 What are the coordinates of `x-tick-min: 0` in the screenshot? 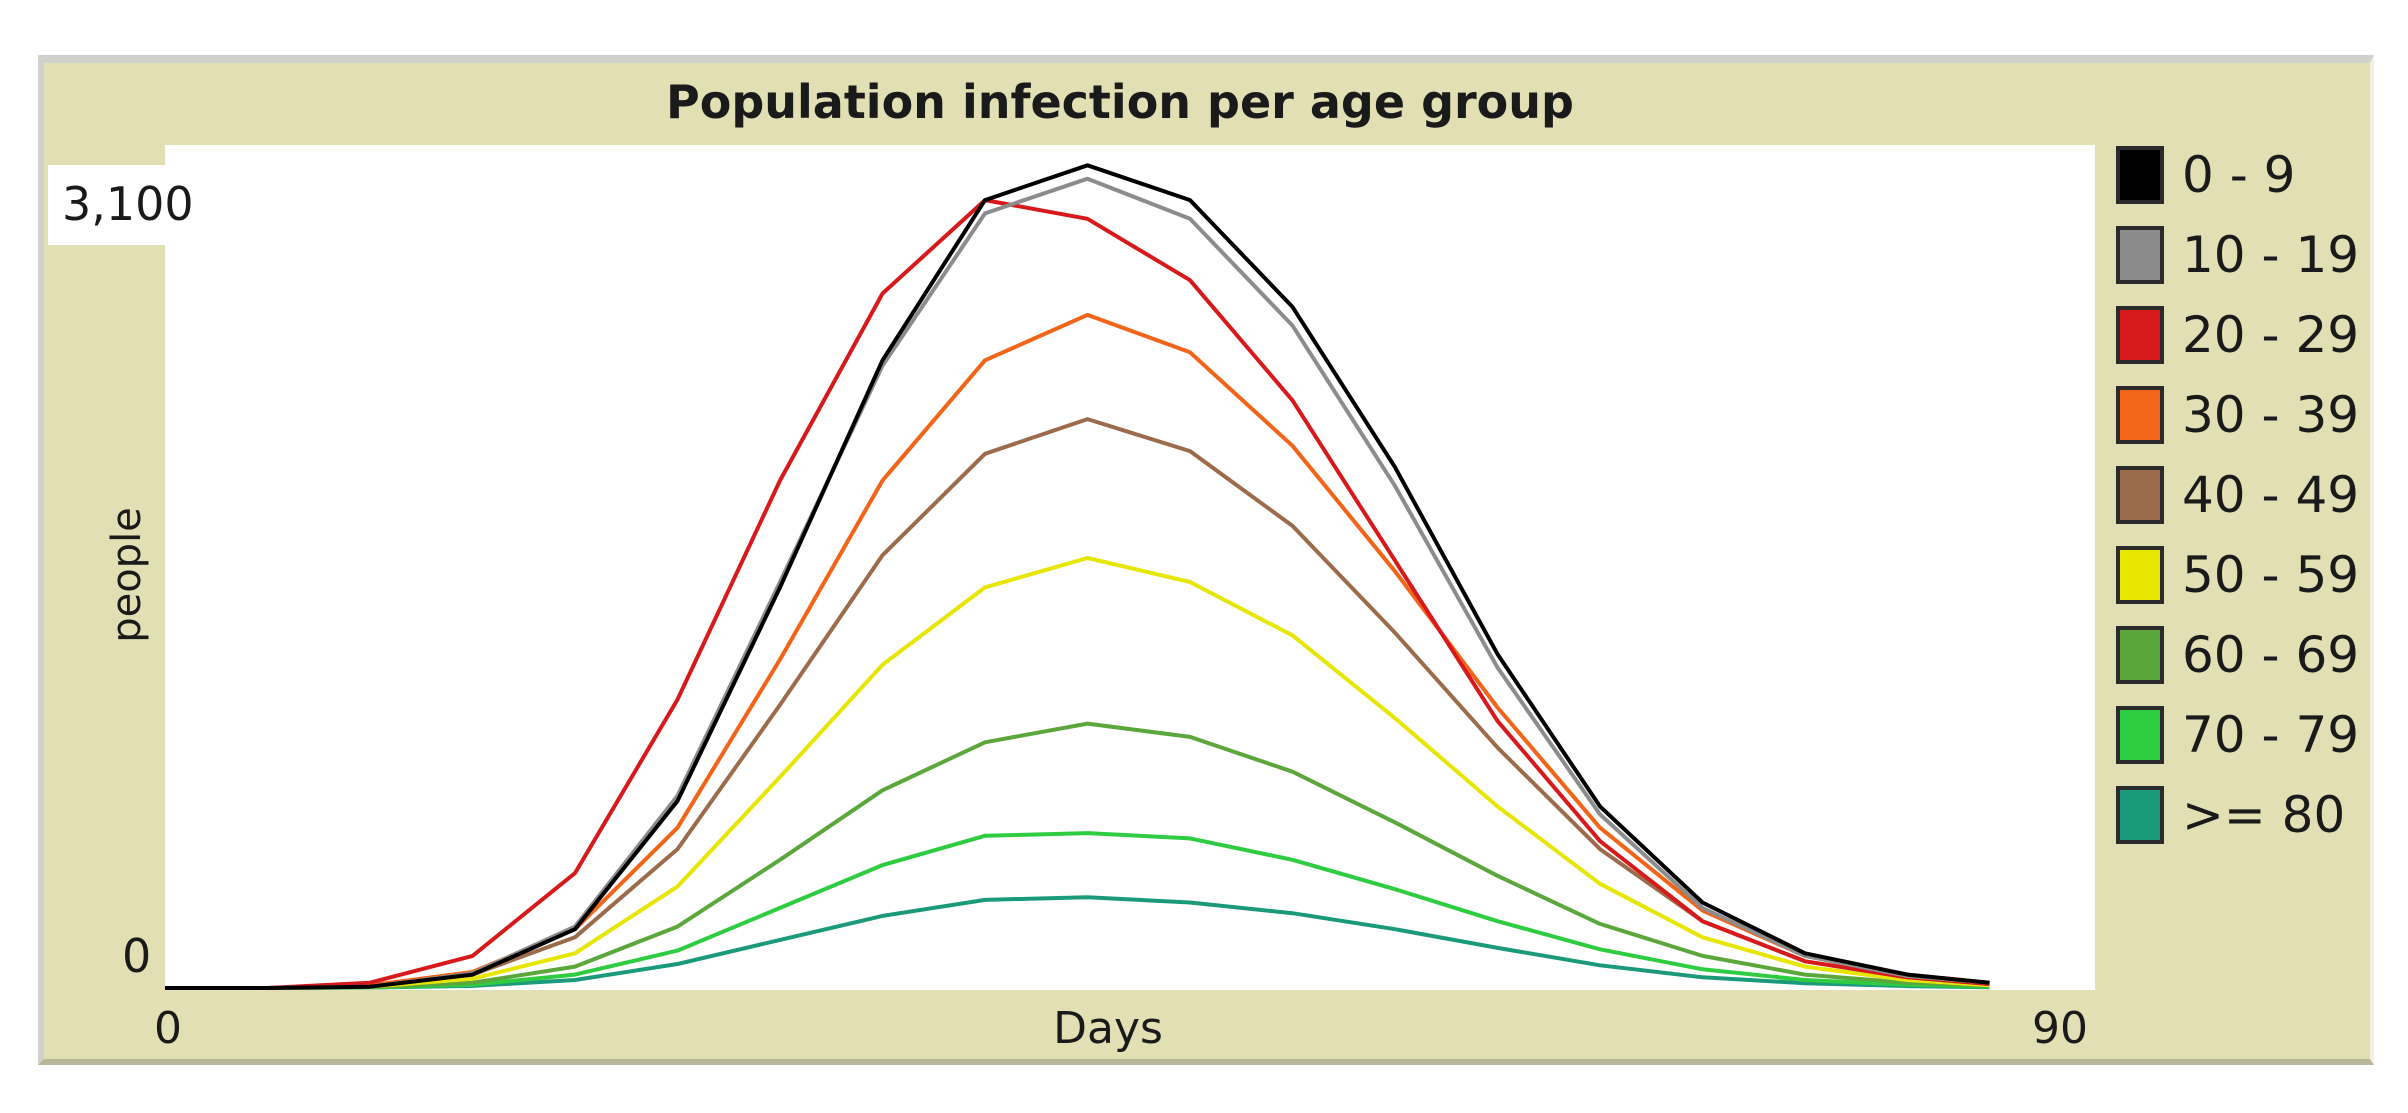 It's located at (168, 1028).